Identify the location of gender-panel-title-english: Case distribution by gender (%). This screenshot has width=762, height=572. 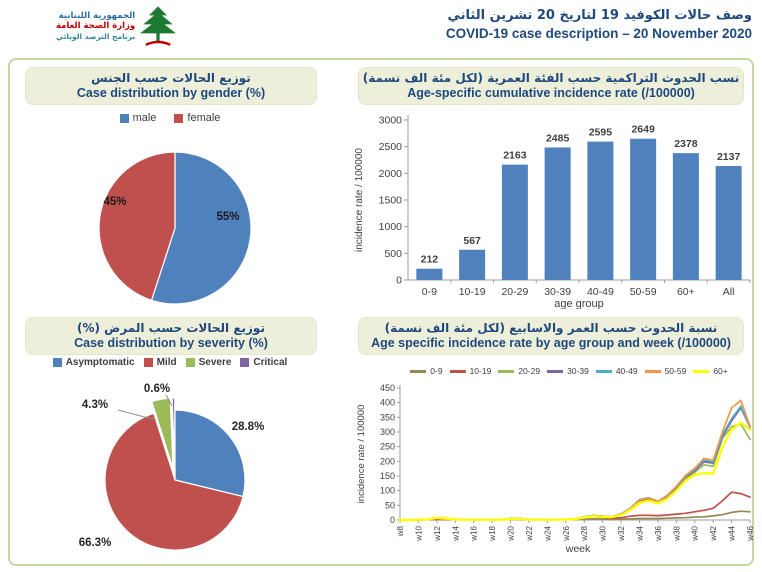
(171, 92).